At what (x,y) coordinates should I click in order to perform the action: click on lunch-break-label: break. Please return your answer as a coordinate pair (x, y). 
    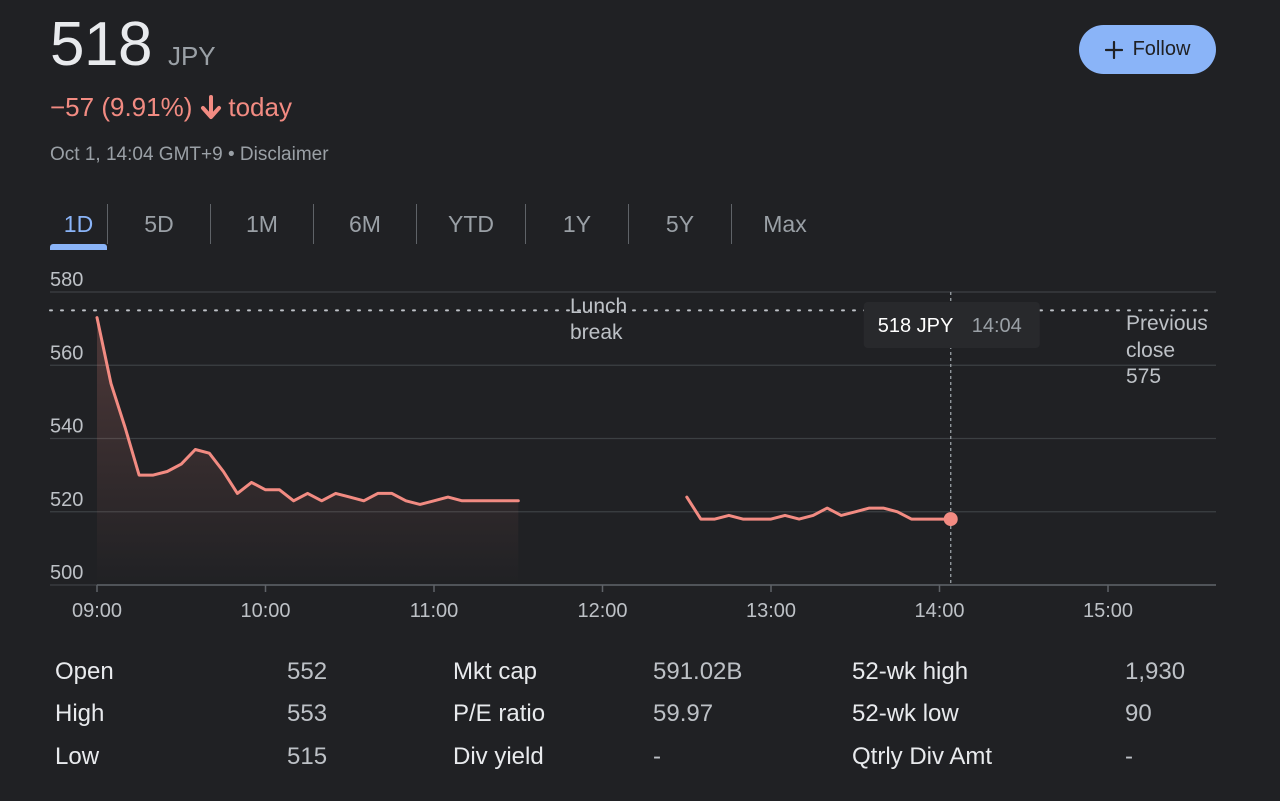
    Looking at the image, I should click on (596, 332).